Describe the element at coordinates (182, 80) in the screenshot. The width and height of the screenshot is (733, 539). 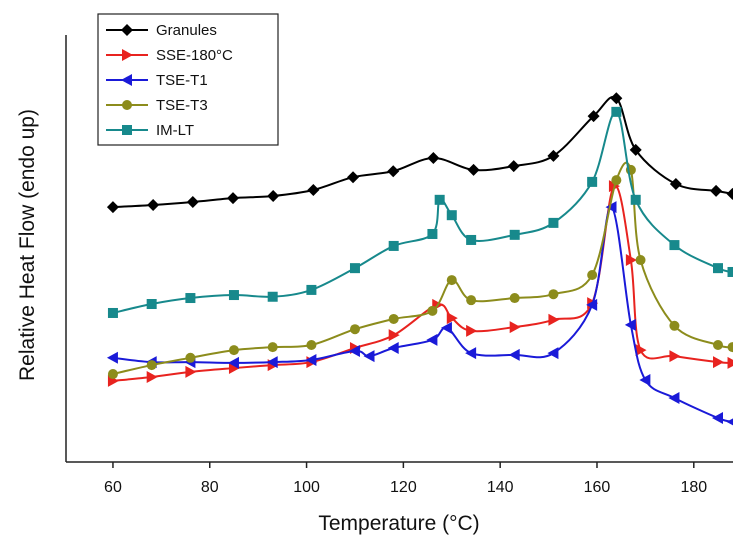
I see `legend-label: TSE-T1` at that location.